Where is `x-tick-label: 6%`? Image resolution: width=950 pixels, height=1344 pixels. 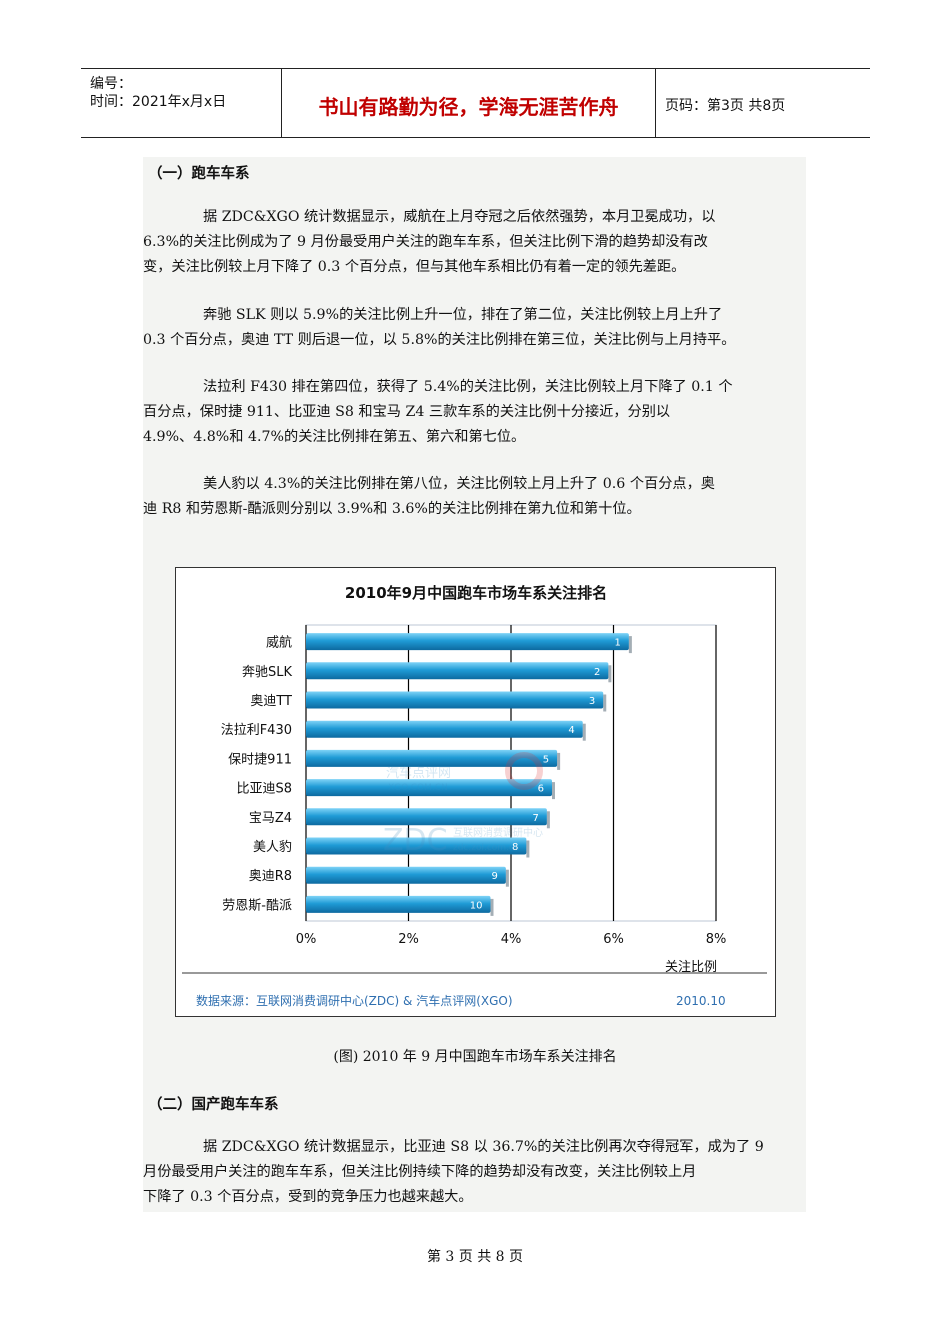
x-tick-label: 6% is located at coordinates (613, 939).